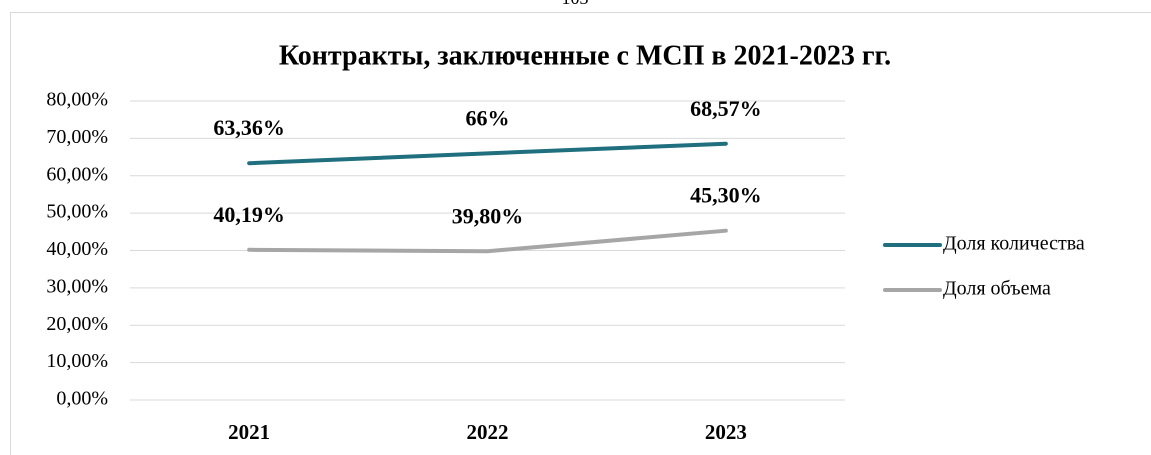 The height and width of the screenshot is (455, 1151). Describe the element at coordinates (77, 100) in the screenshot. I see `y-tick-label: 80,00%` at that location.